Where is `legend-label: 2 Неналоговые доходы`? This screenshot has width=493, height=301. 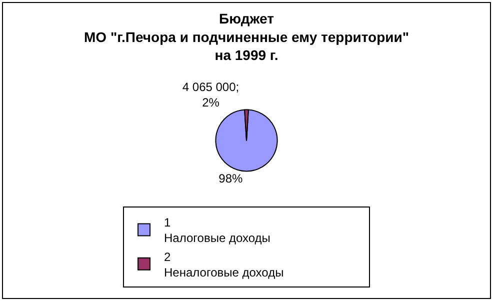
legend-label: 2 Неналоговые доходы is located at coordinates (224, 265).